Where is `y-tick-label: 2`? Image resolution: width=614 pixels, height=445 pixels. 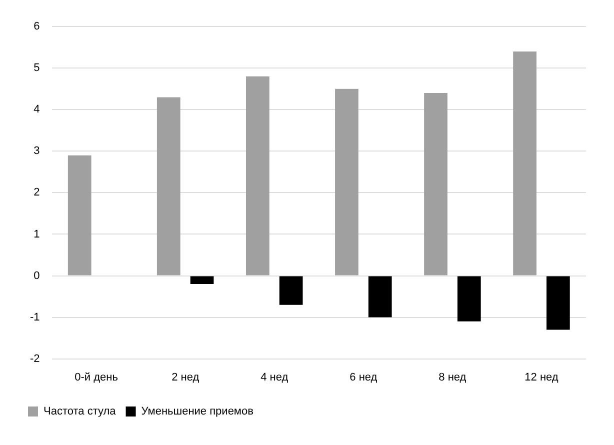
y-tick-label: 2 is located at coordinates (37, 192).